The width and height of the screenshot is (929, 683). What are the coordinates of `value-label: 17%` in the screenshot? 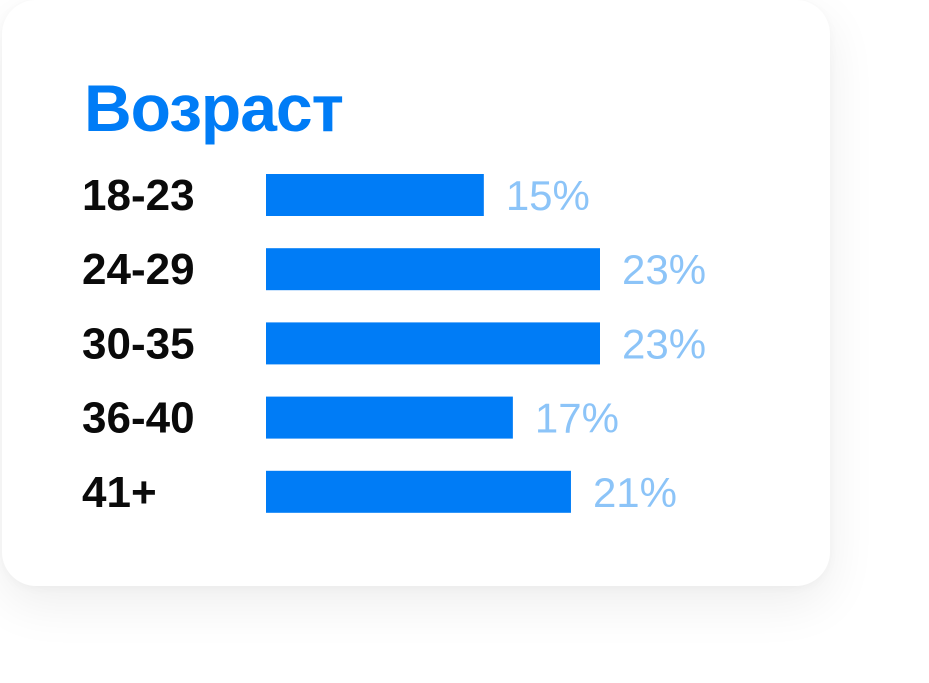 It's located at (577, 418).